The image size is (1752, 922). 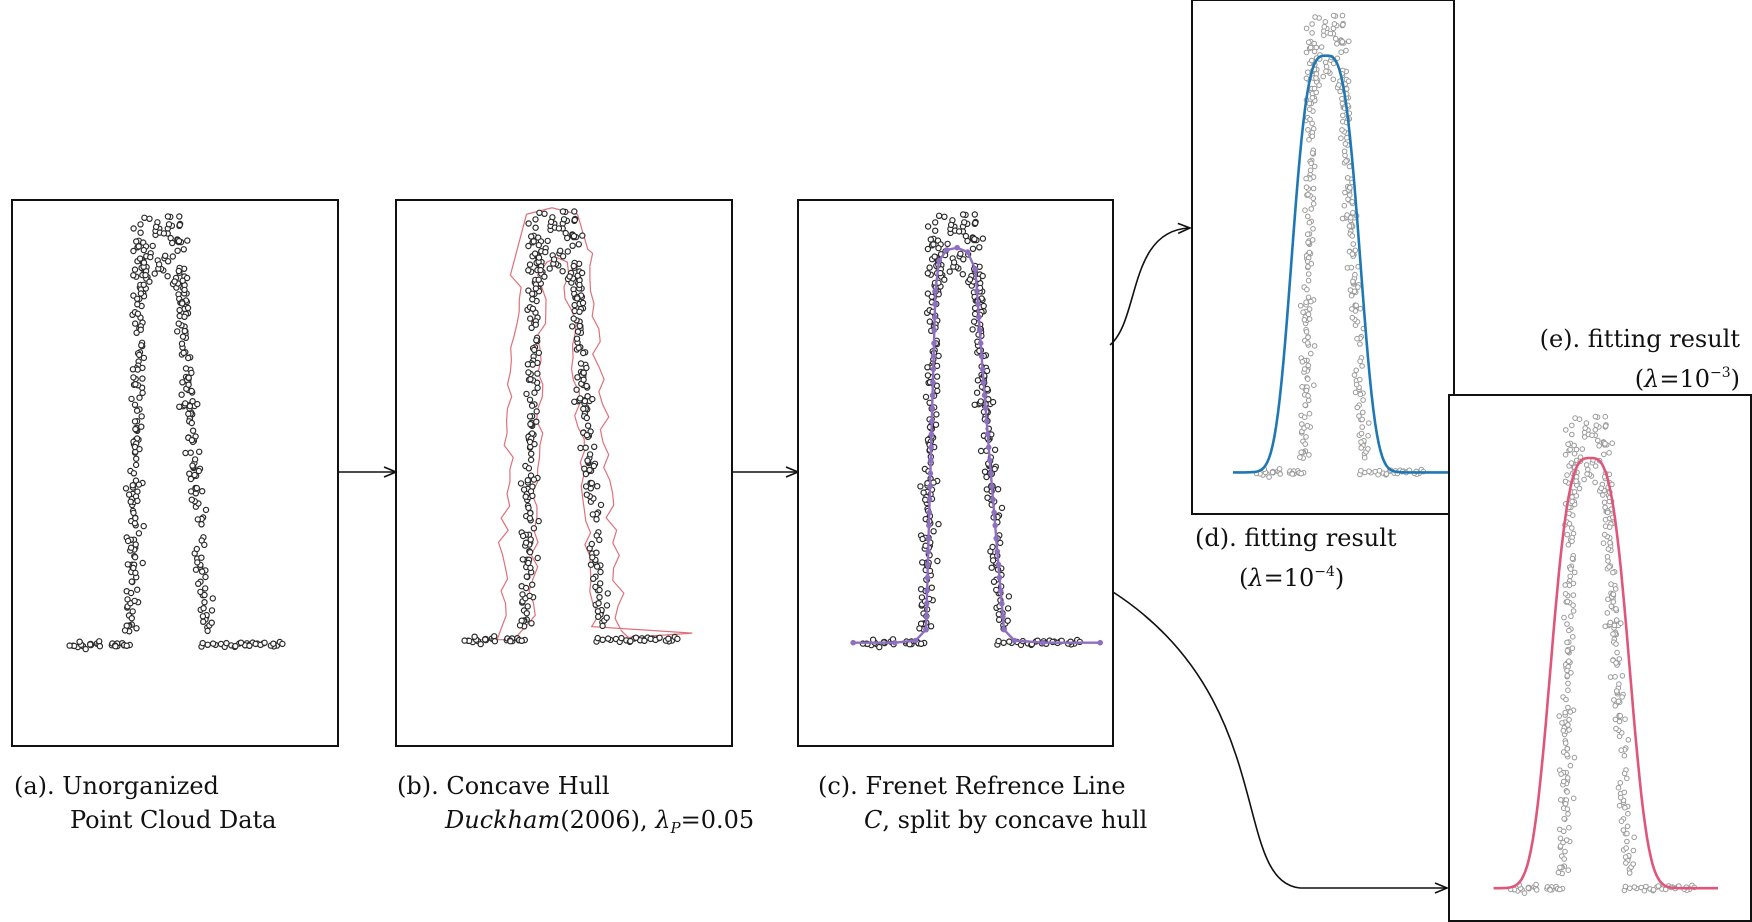 What do you see at coordinates (1639, 339) in the screenshot?
I see `caption-e-line1: (e). fitting result` at bounding box center [1639, 339].